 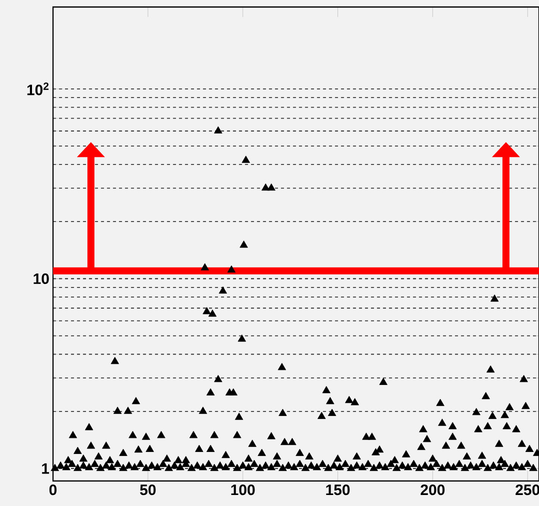 What do you see at coordinates (243, 490) in the screenshot?
I see `x-tick-label: 100` at bounding box center [243, 490].